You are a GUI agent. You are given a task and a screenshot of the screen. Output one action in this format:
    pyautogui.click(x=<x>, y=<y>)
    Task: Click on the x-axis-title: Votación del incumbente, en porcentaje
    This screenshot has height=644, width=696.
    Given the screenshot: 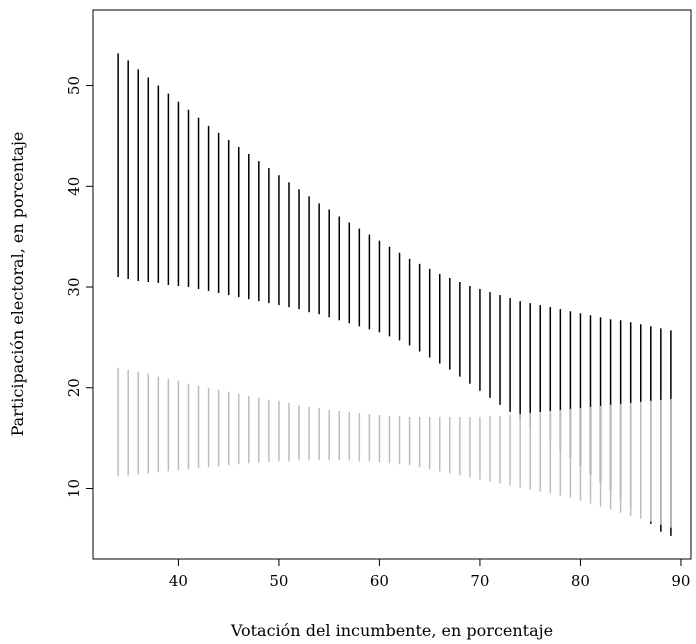 What is the action you would take?
    pyautogui.click(x=391, y=630)
    